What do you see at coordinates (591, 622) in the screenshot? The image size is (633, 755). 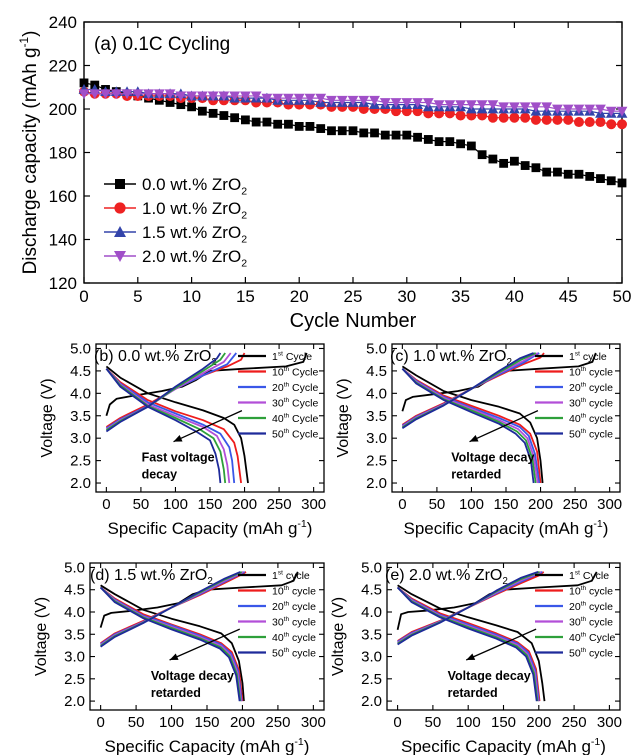 I see `legend-label: 30th cycle` at bounding box center [591, 622].